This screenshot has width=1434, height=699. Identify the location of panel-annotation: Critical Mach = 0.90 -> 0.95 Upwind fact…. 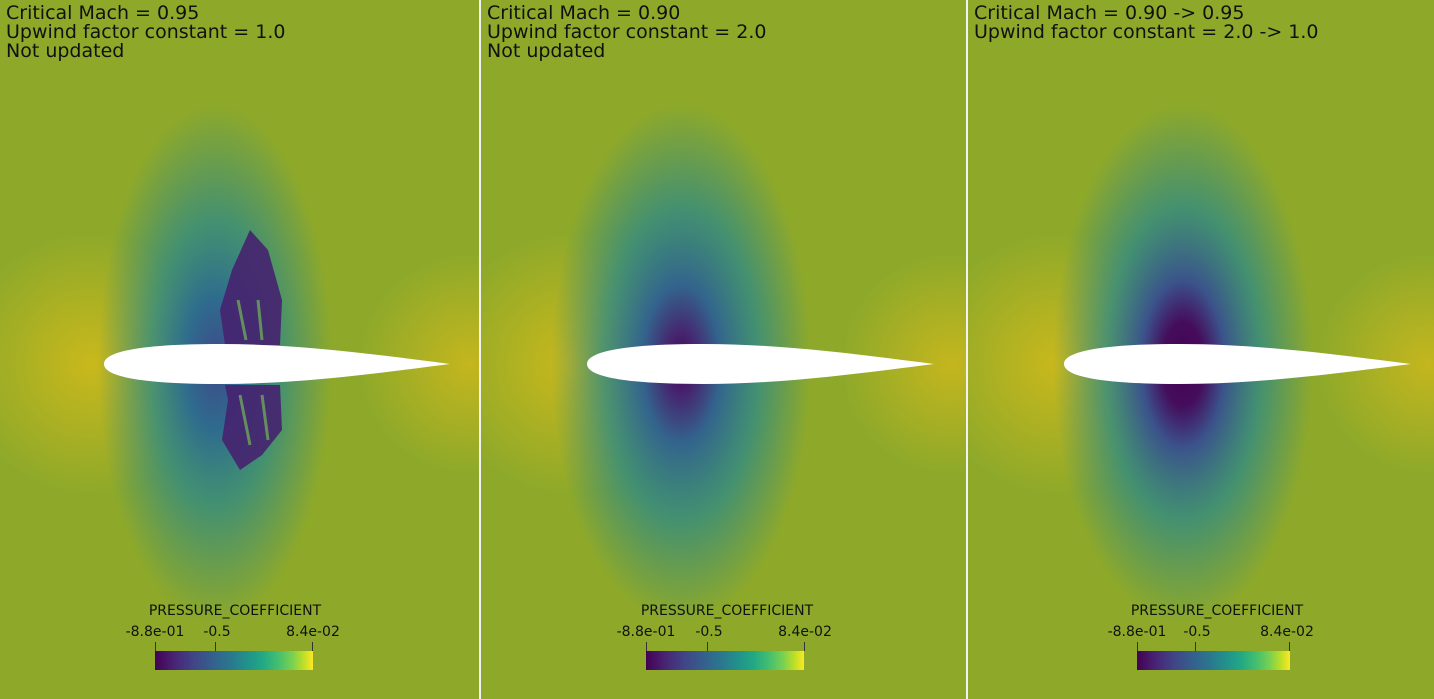
(1146, 23).